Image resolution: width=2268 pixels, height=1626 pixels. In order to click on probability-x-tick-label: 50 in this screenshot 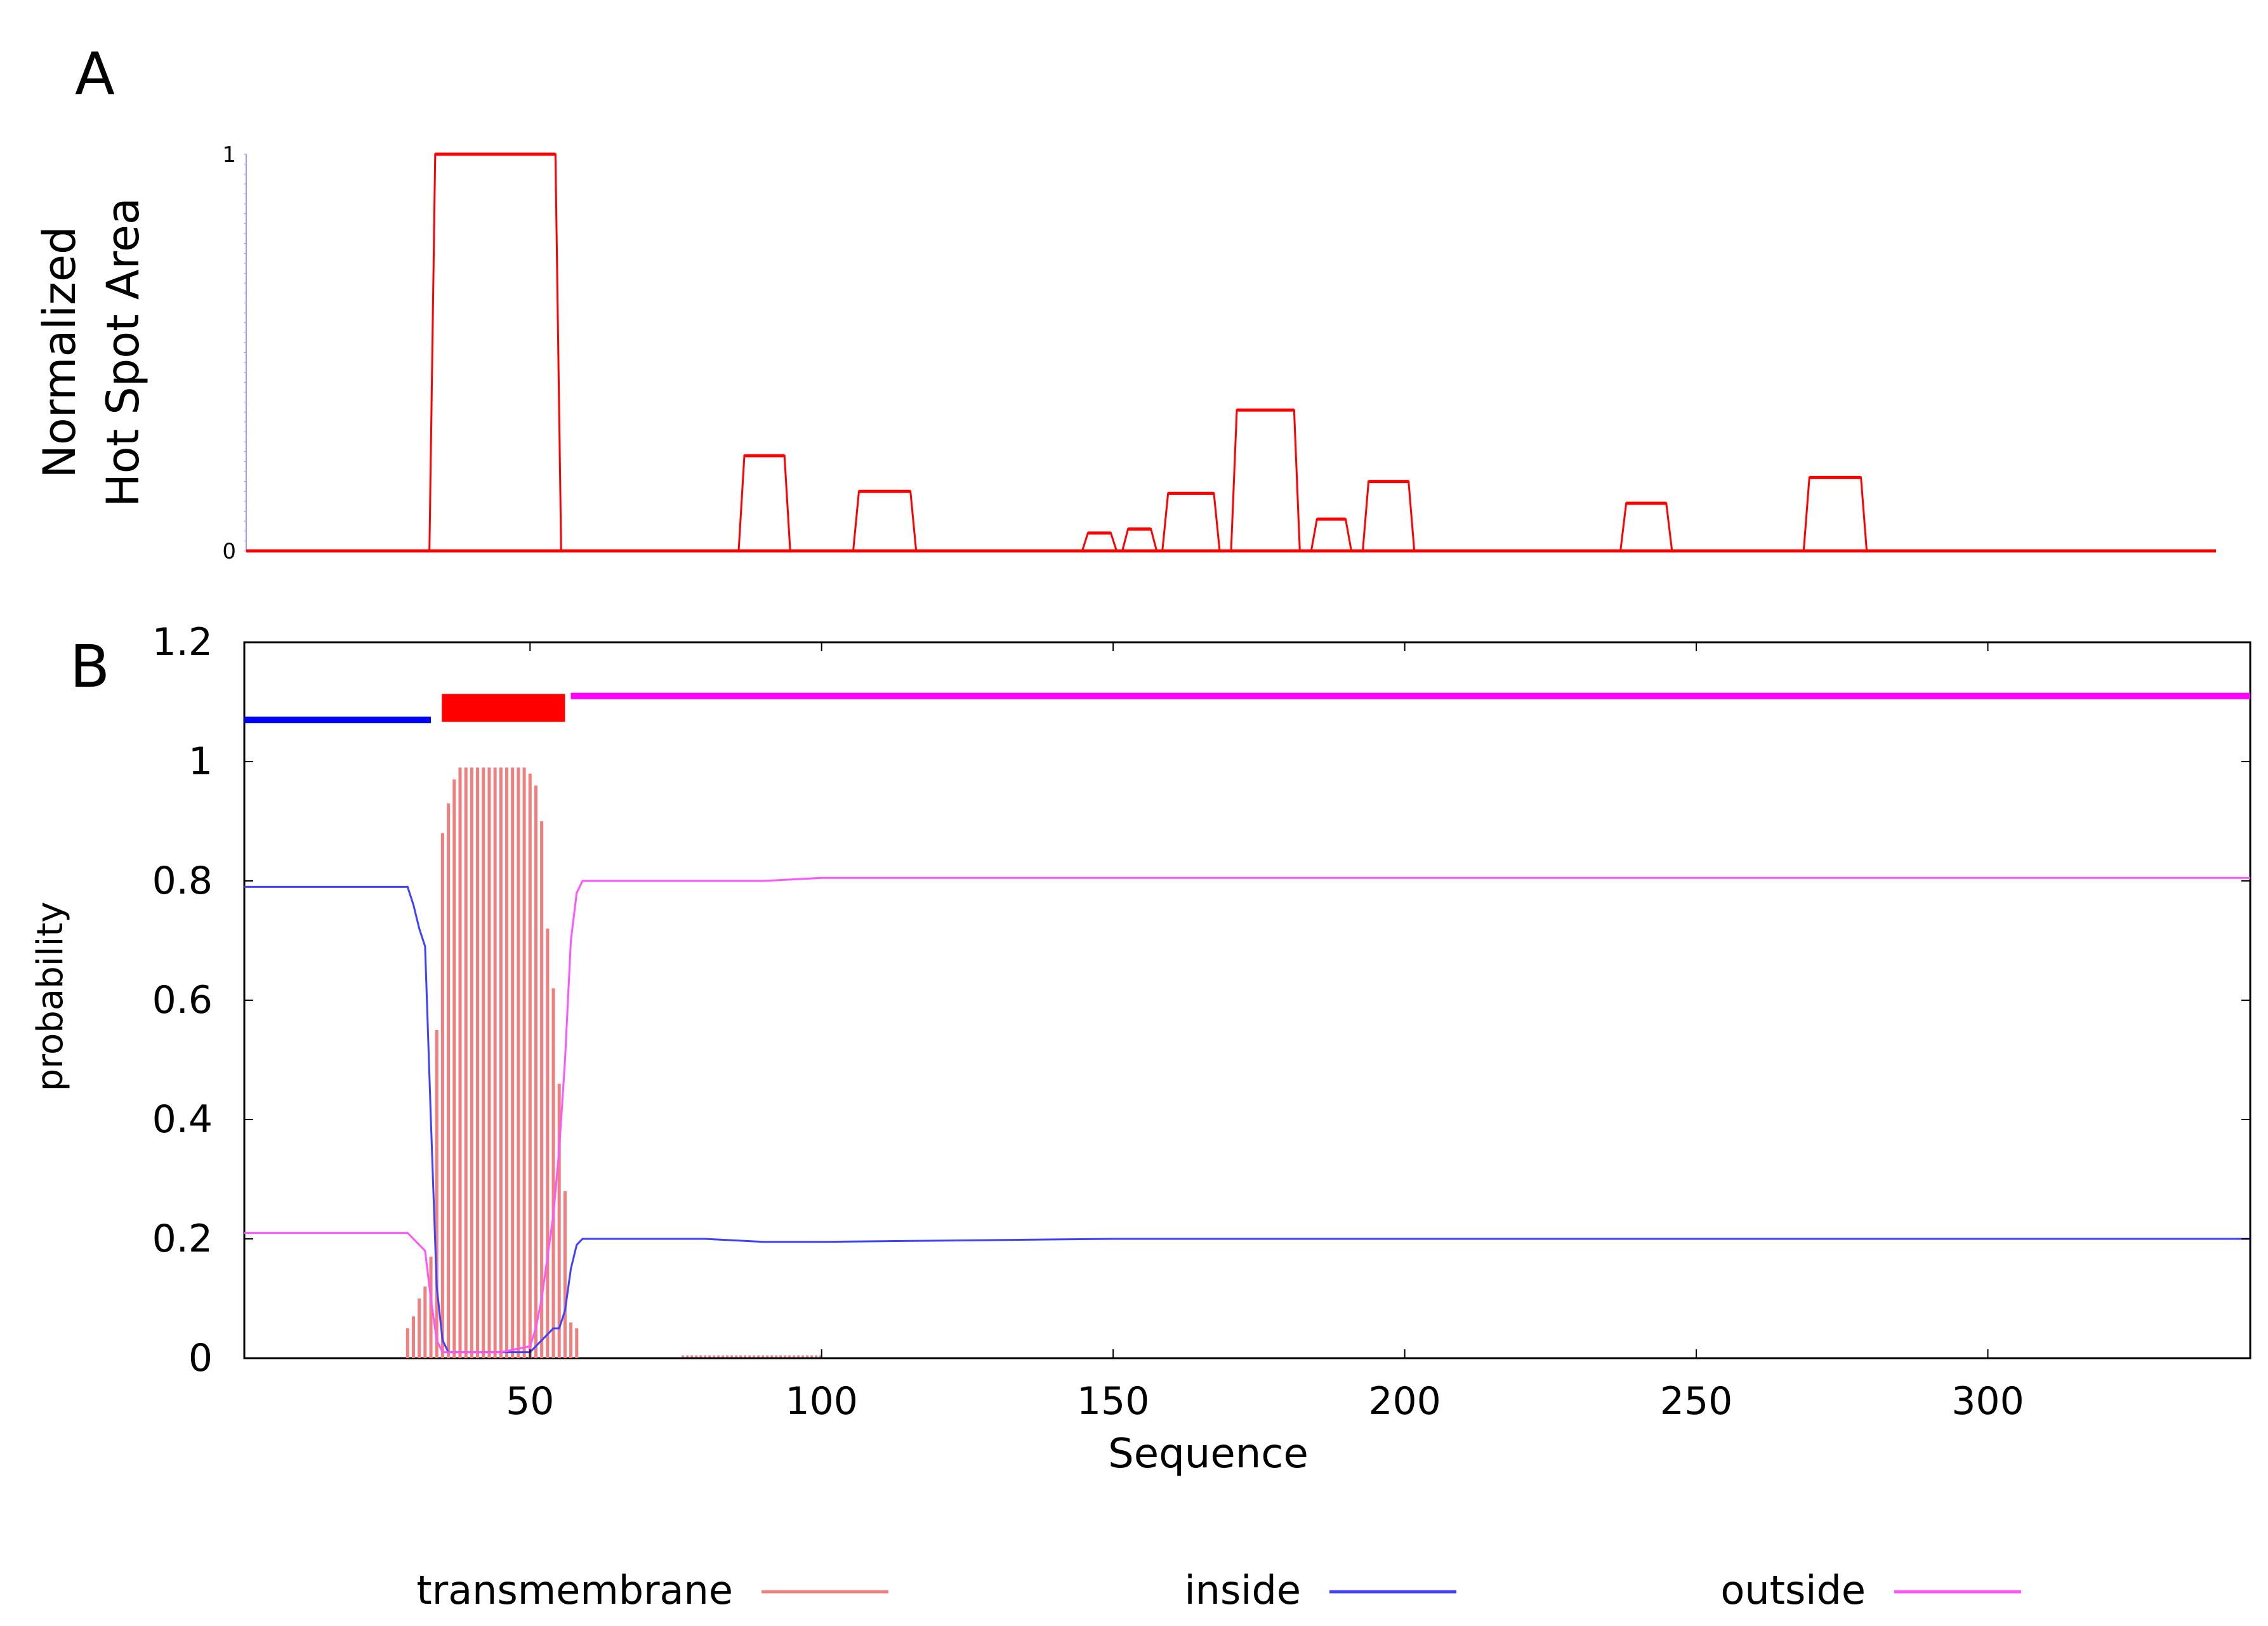, I will do `click(530, 1401)`.